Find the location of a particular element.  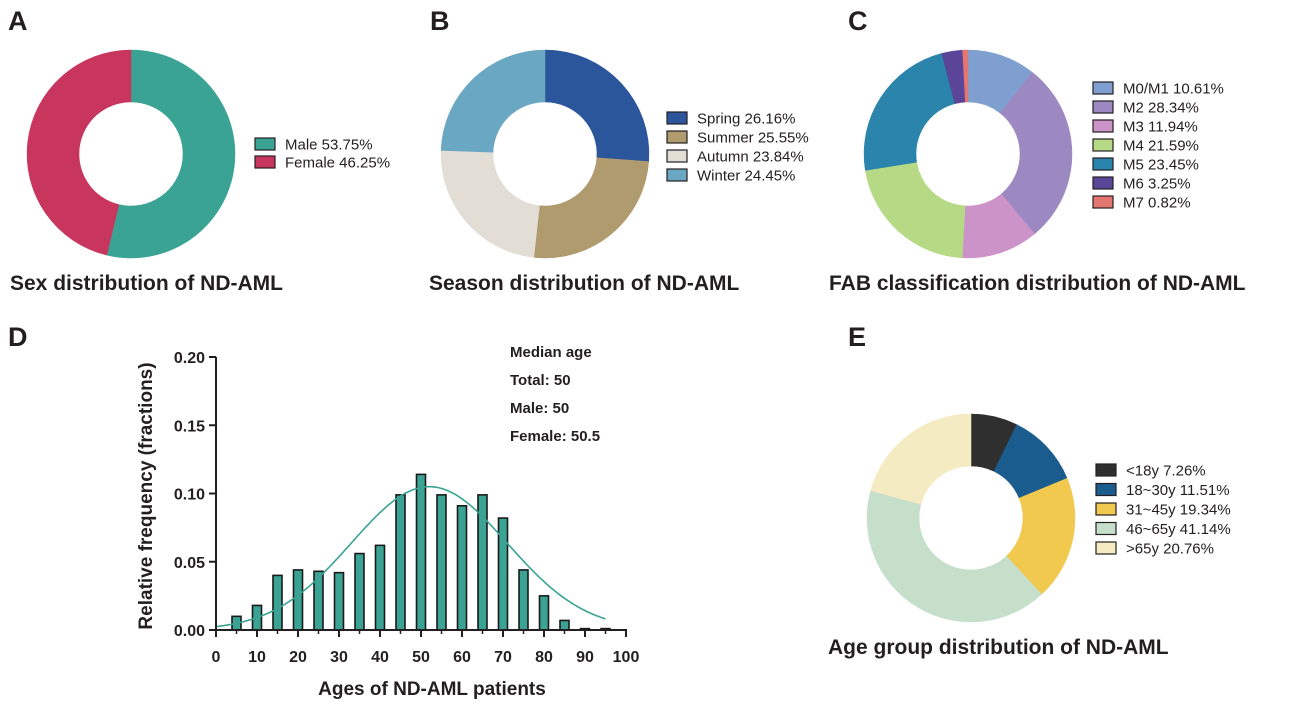

median-male: Male: 50 is located at coordinates (539, 408).